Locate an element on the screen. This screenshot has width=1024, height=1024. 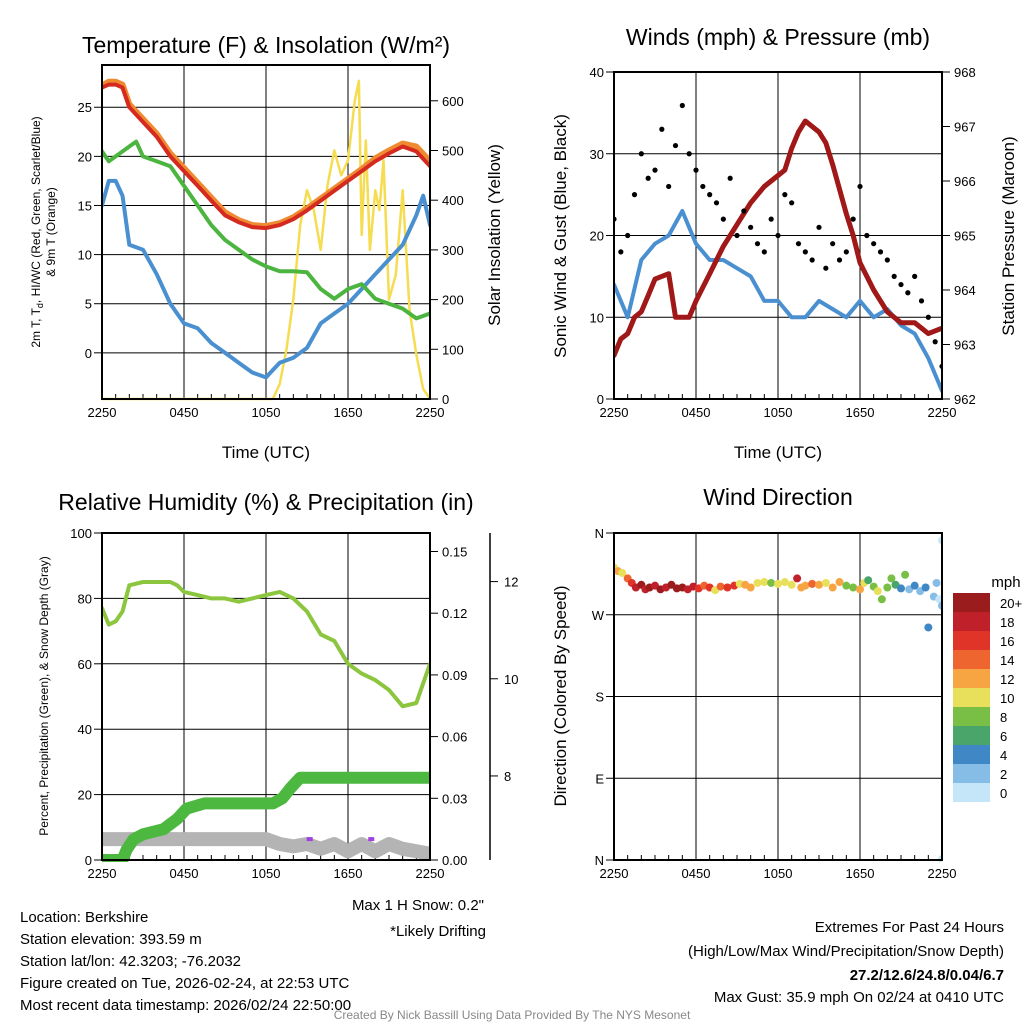
wind-right-tick-label: 963 is located at coordinates (965, 345).